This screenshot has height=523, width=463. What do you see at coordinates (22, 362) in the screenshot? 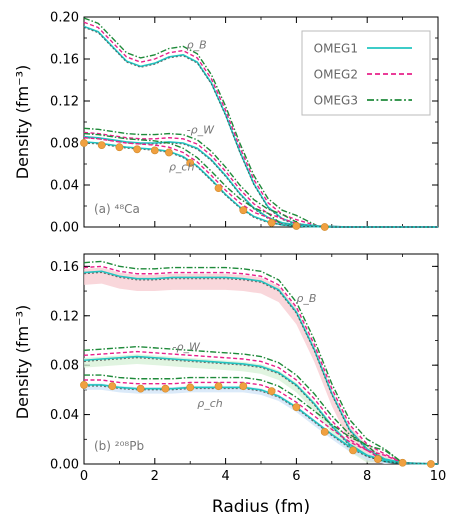
I see `y-axis-label-b: Density (fm⁻³)` at bounding box center [22, 362].